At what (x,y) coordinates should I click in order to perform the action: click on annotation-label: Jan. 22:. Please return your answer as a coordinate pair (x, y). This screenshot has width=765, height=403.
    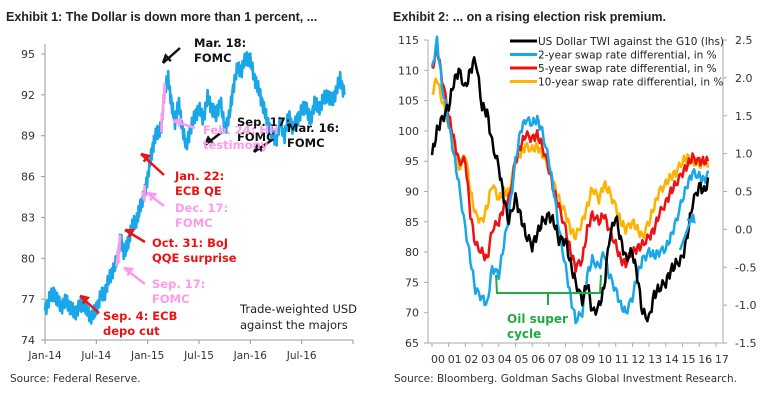
    Looking at the image, I should click on (199, 176).